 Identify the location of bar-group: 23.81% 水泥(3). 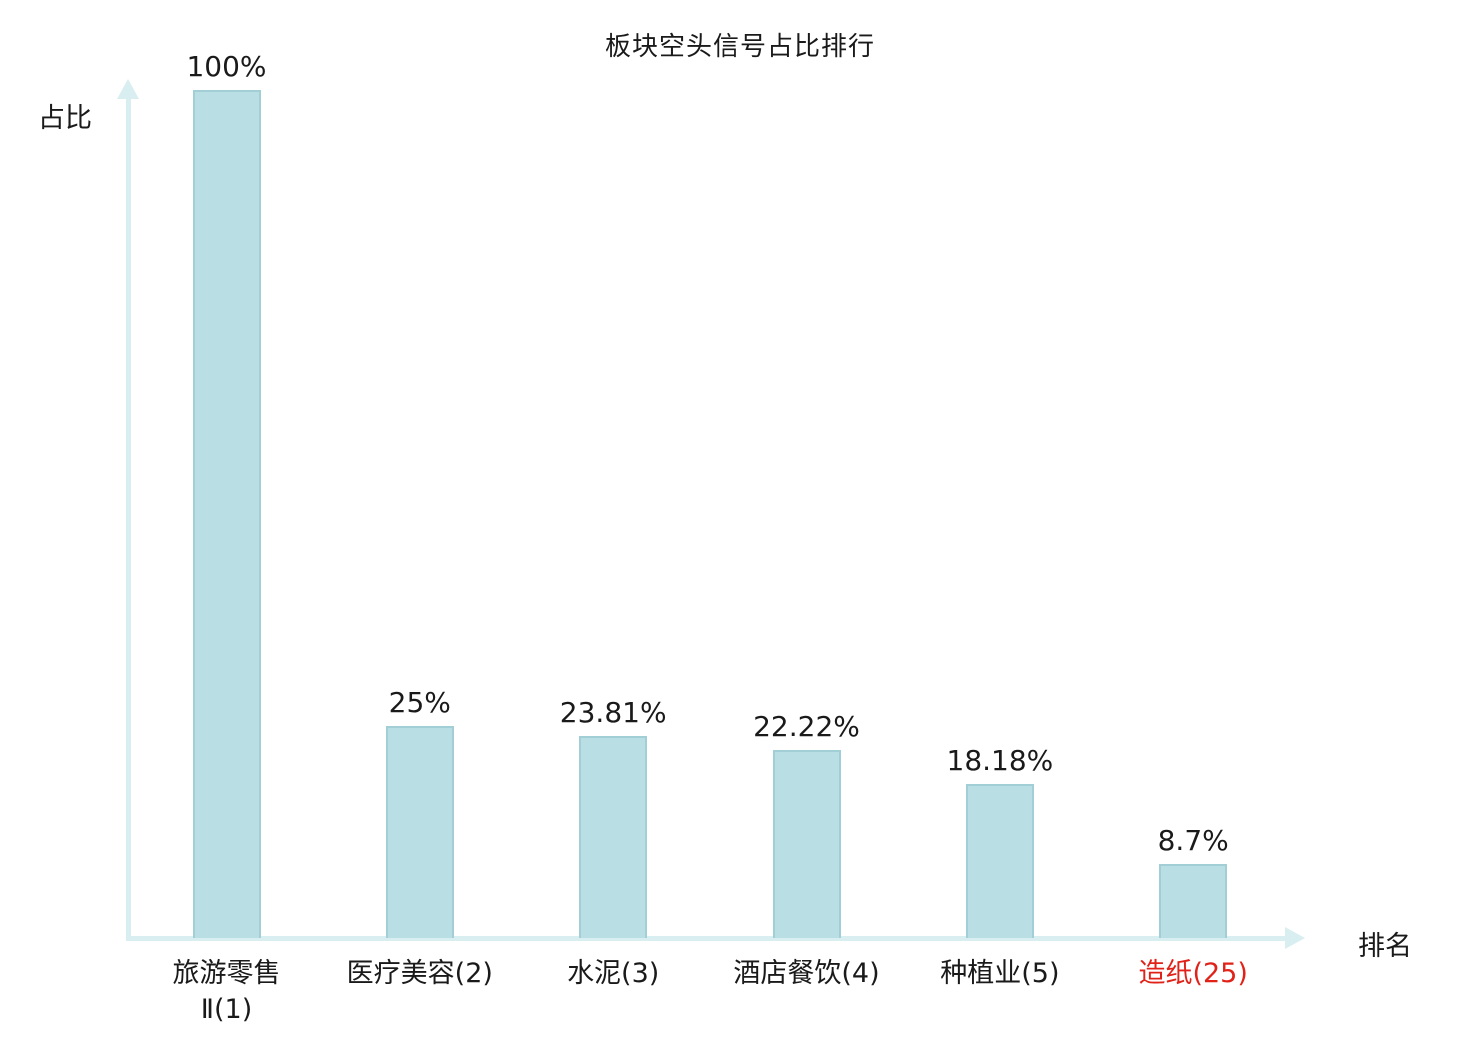
(613, 842).